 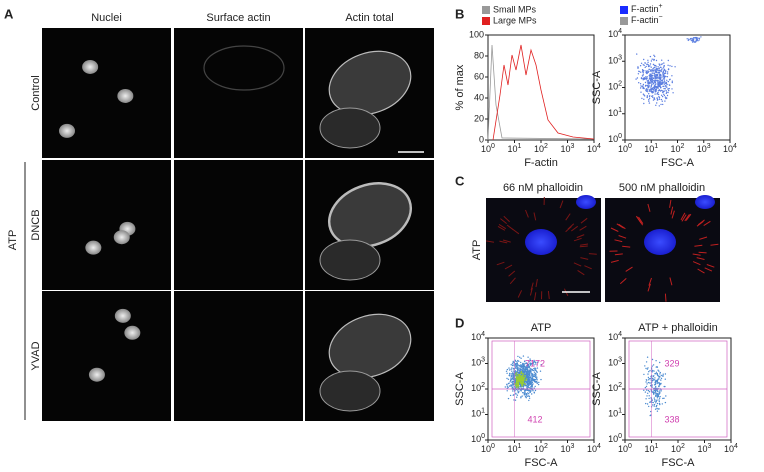 I want to click on gate-count: 412, so click(x=534, y=419).